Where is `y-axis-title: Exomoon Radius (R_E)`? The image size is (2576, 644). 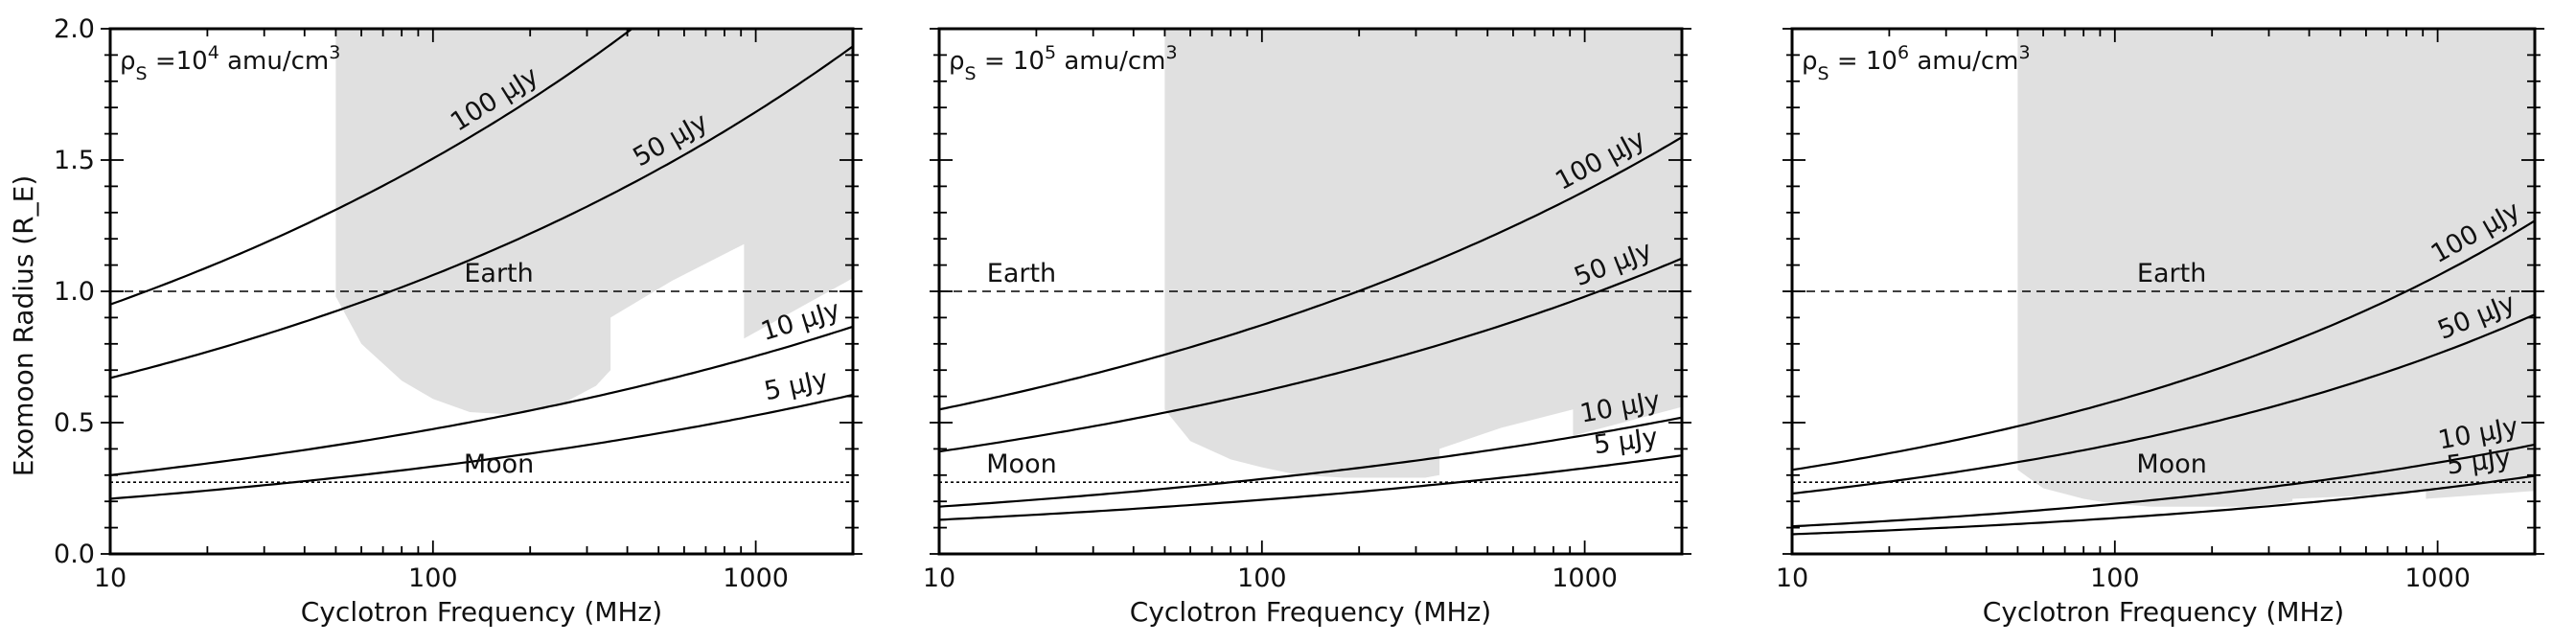 y-axis-title: Exomoon Radius (R_E) is located at coordinates (23, 326).